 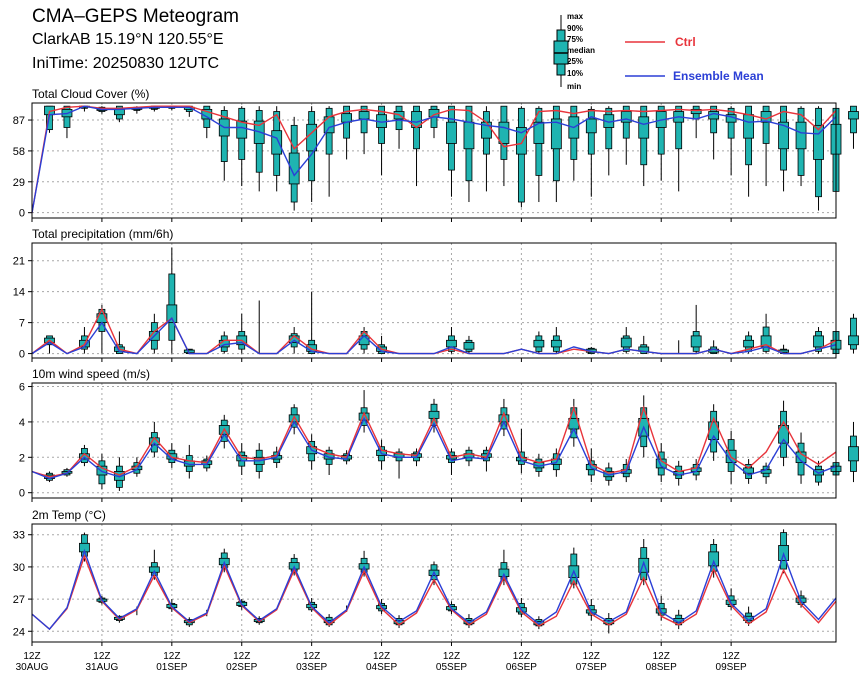 I want to click on legend-ctrl-label: Ctrl, so click(x=685, y=42).